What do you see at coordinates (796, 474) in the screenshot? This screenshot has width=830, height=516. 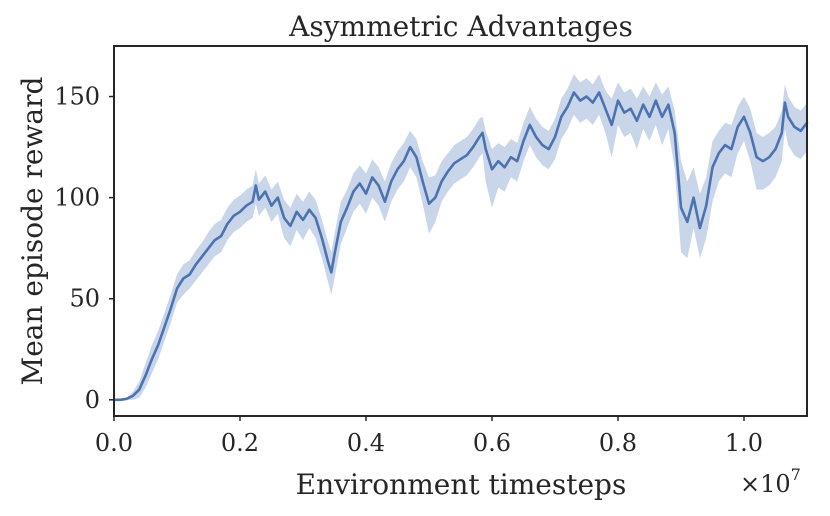 I see `x-axis-multiplier-exponent: 7` at bounding box center [796, 474].